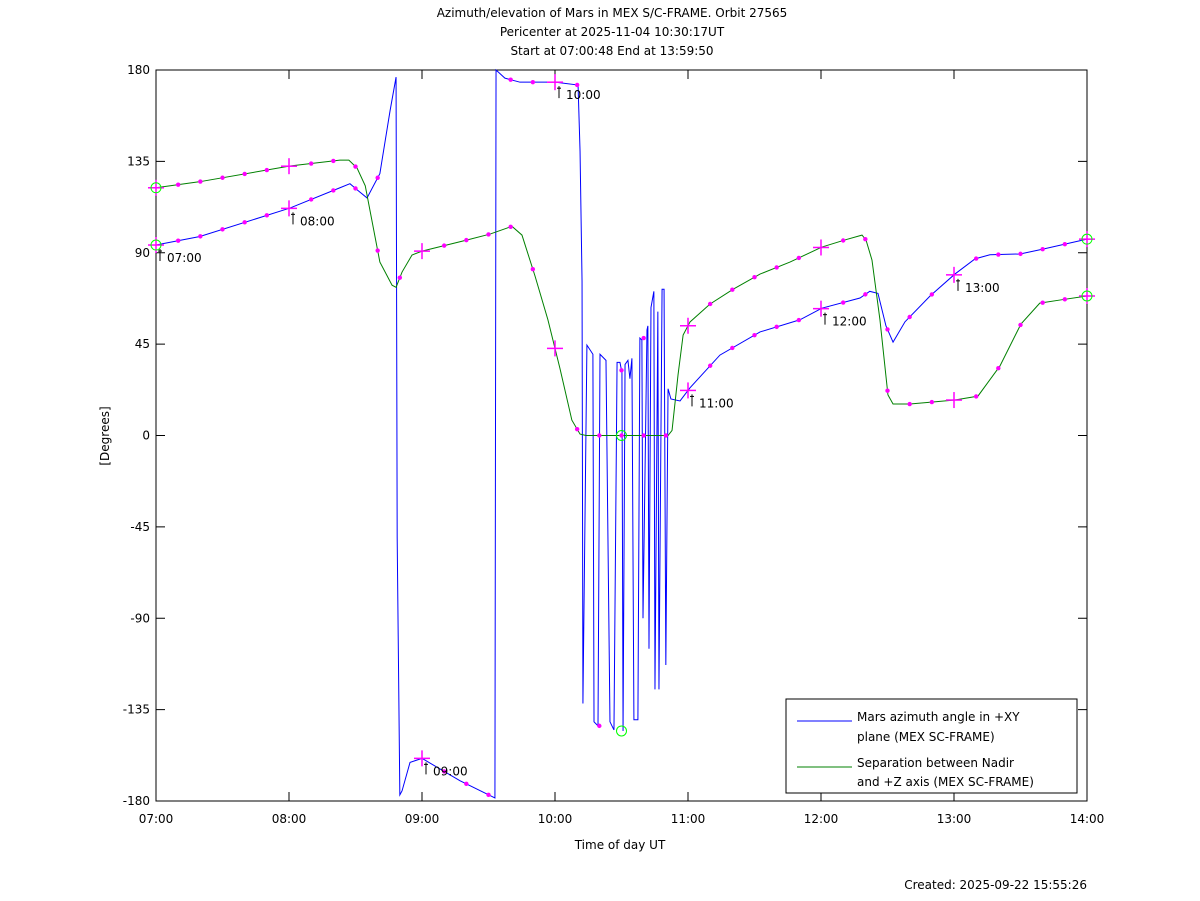 The image size is (1200, 901). Describe the element at coordinates (621, 731) in the screenshot. I see `pericenter-circle-marker` at that location.